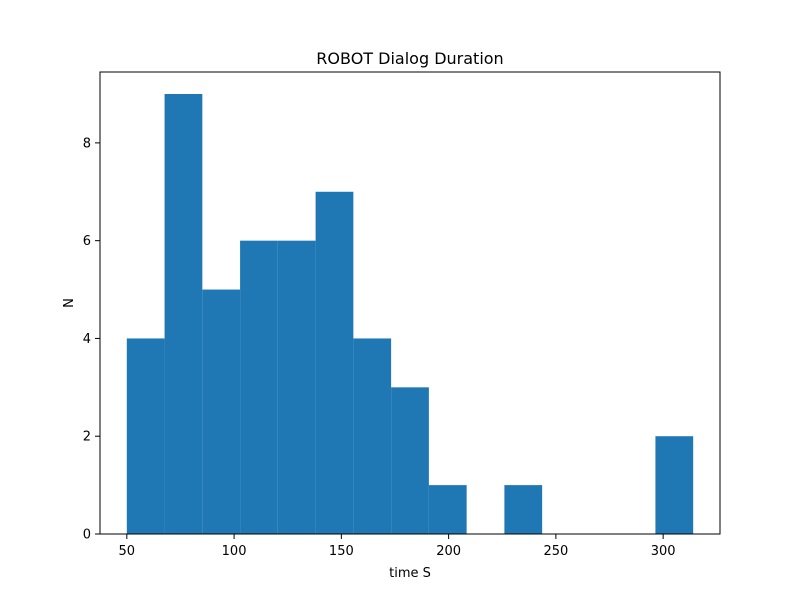  Describe the element at coordinates (341, 551) in the screenshot. I see `x-tick-label: 150` at that location.